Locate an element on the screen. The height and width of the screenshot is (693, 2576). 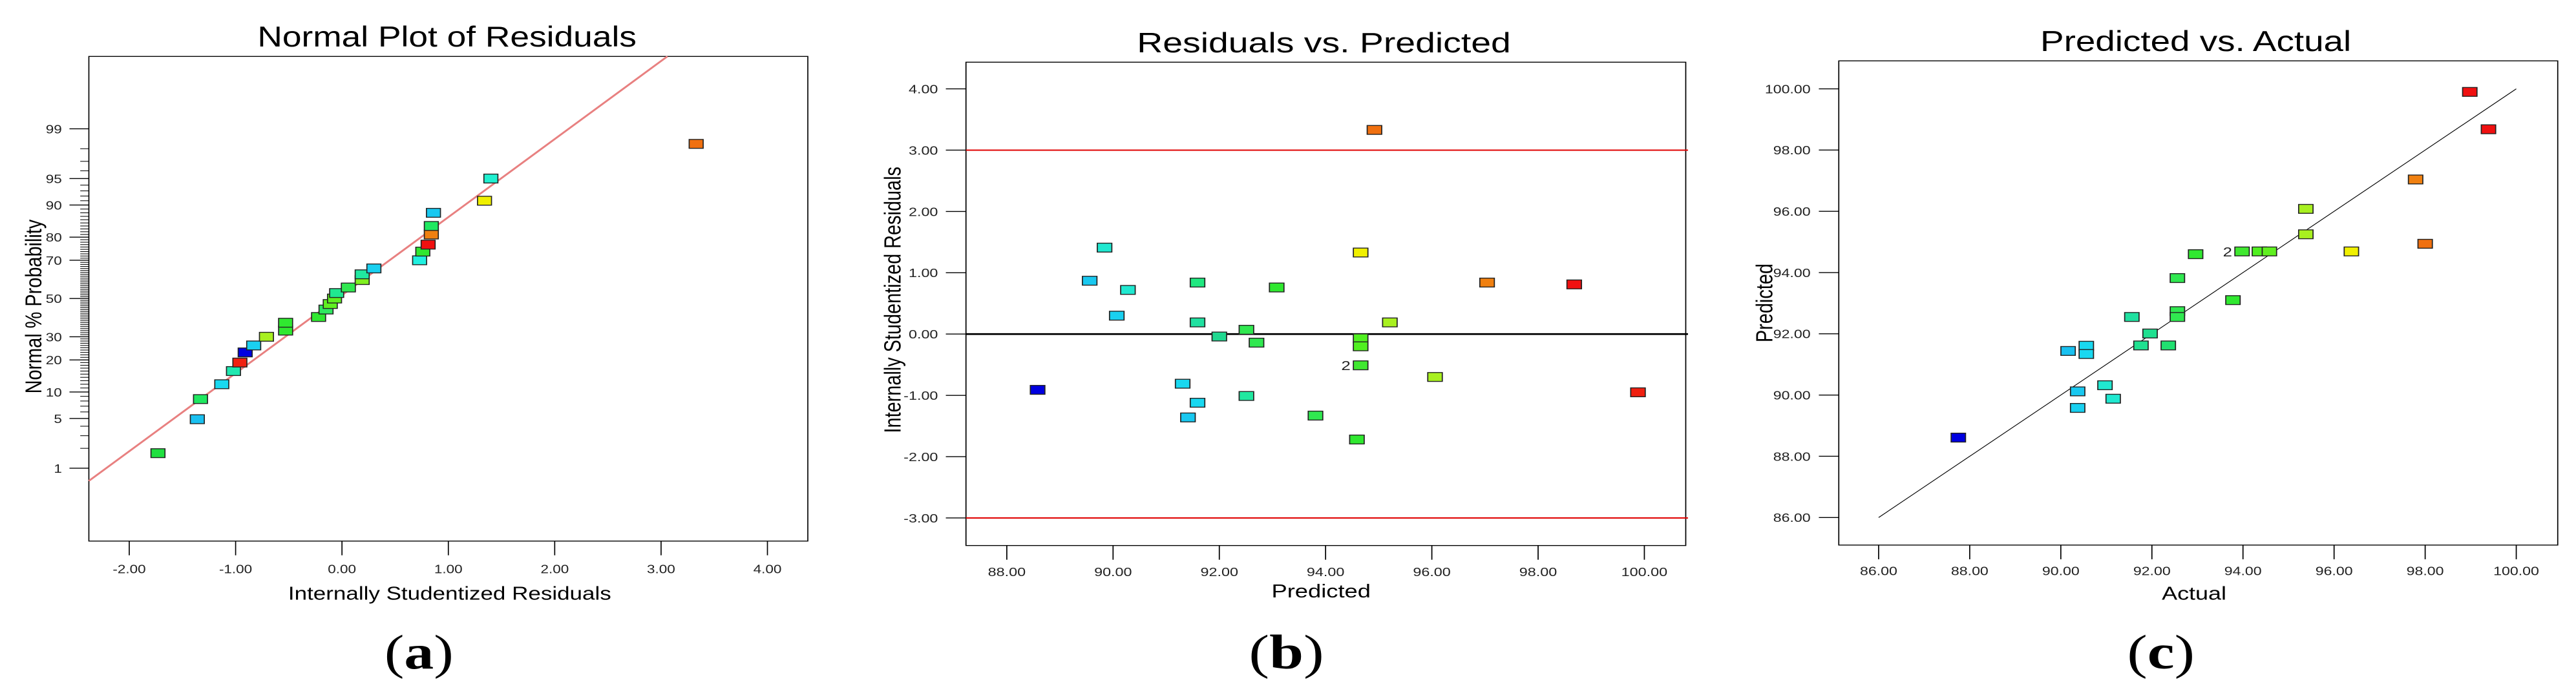
x-tick-label: 1.00 is located at coordinates (448, 569).